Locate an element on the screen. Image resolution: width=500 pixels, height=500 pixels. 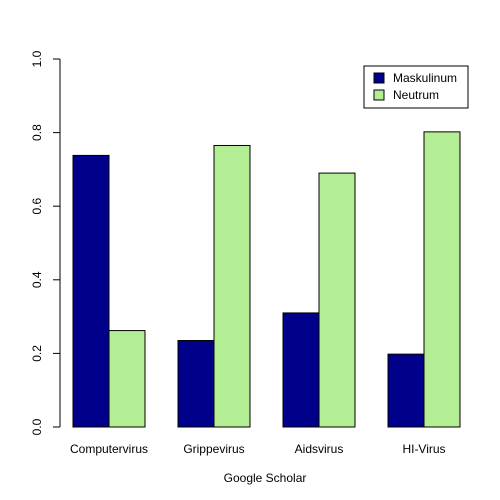
legend-box is located at coordinates (416, 87).